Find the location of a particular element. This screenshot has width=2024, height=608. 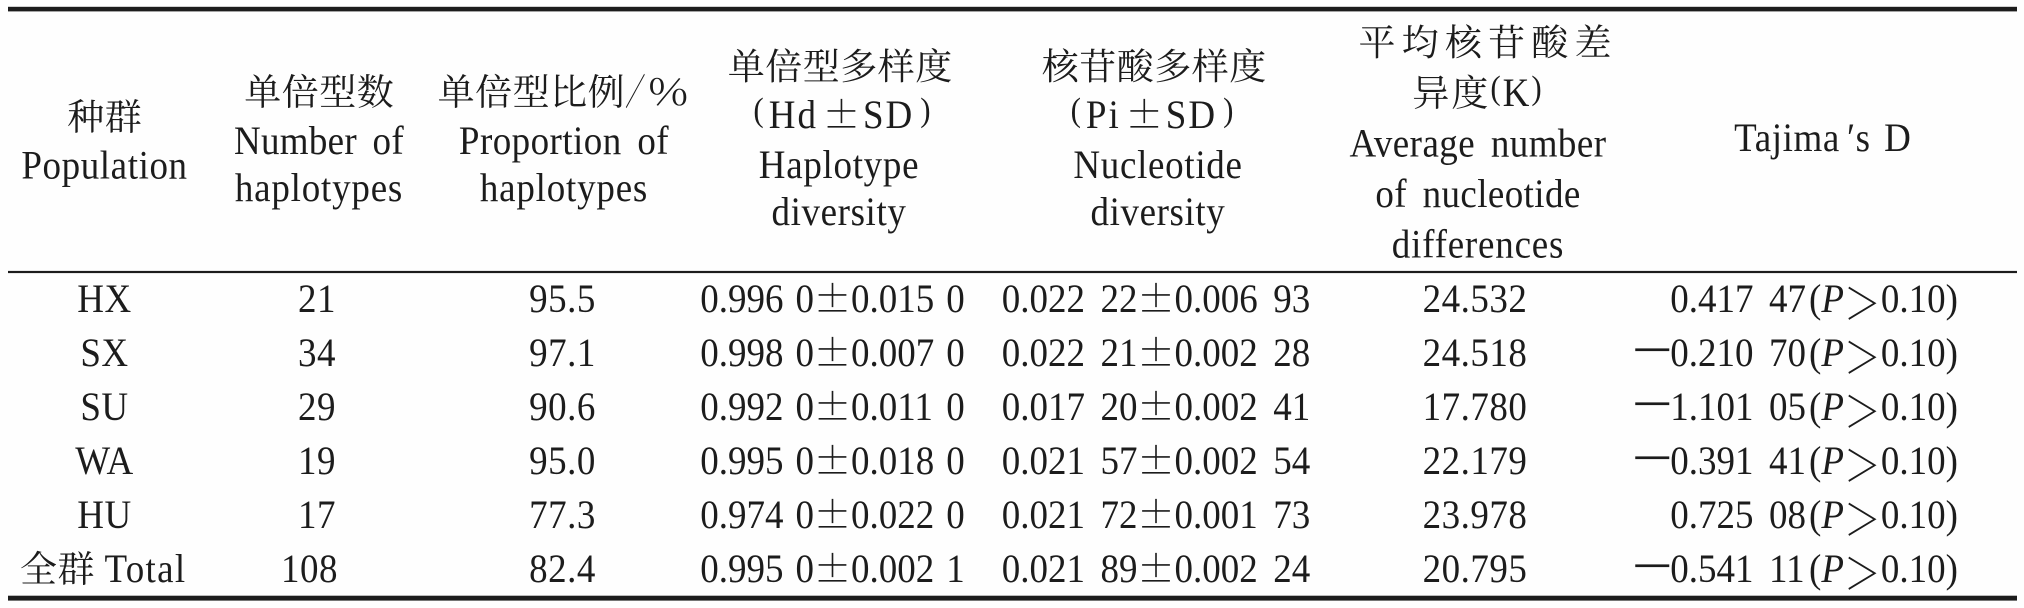

svg-text: Haplotype is located at coordinates (839, 166).